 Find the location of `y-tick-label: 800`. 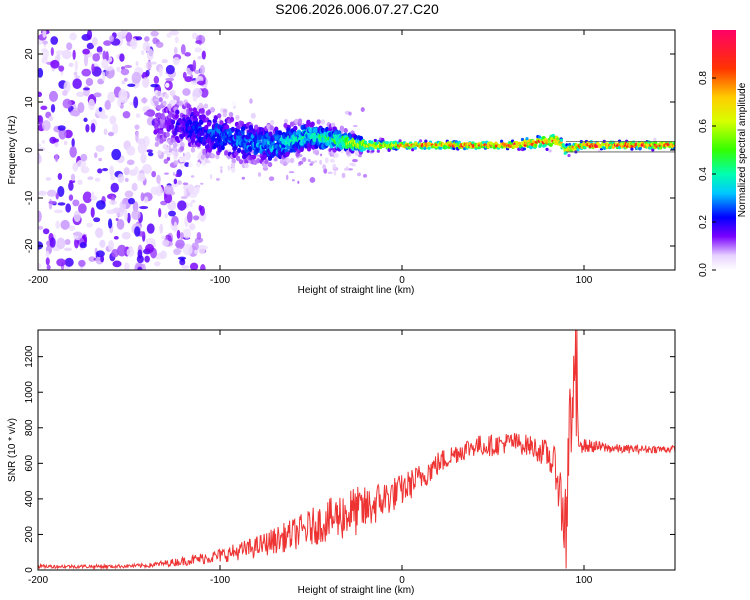

y-tick-label: 800 is located at coordinates (29, 427).